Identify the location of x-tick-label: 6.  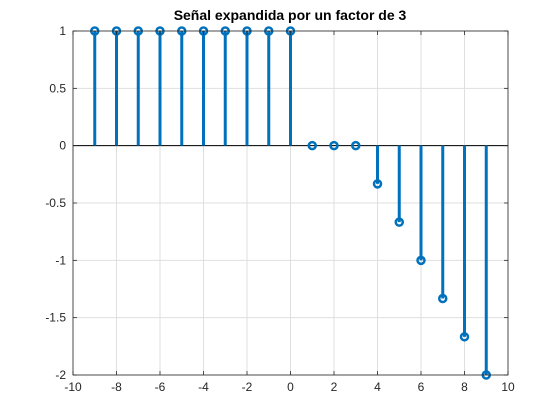
(421, 387).